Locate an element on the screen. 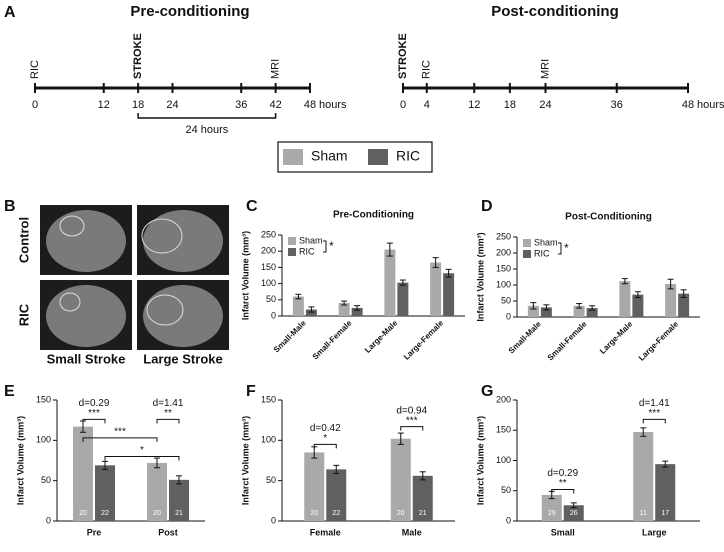 This screenshot has width=724, height=552. timeline-tick-label: 42 is located at coordinates (276, 105).